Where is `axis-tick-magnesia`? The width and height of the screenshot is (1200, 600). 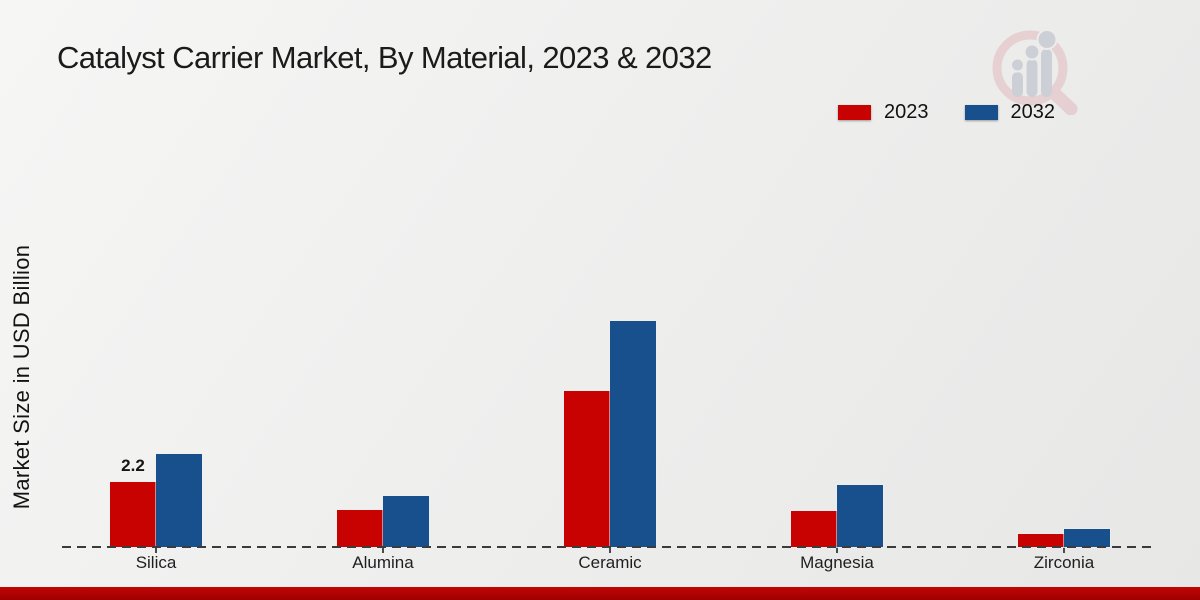
axis-tick-magnesia is located at coordinates (837, 550).